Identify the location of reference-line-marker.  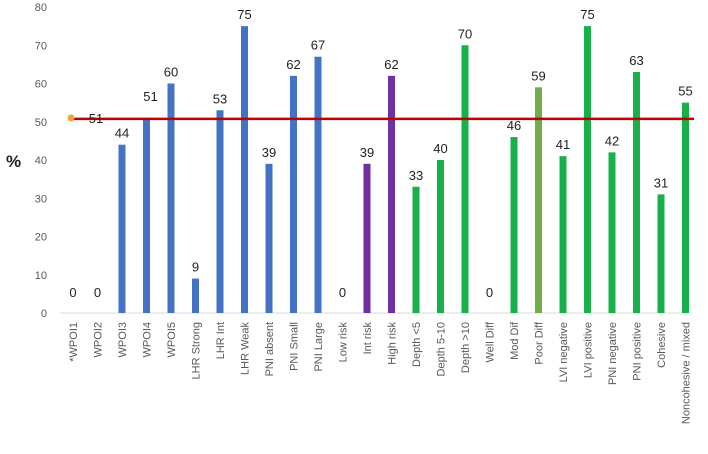
(71, 118).